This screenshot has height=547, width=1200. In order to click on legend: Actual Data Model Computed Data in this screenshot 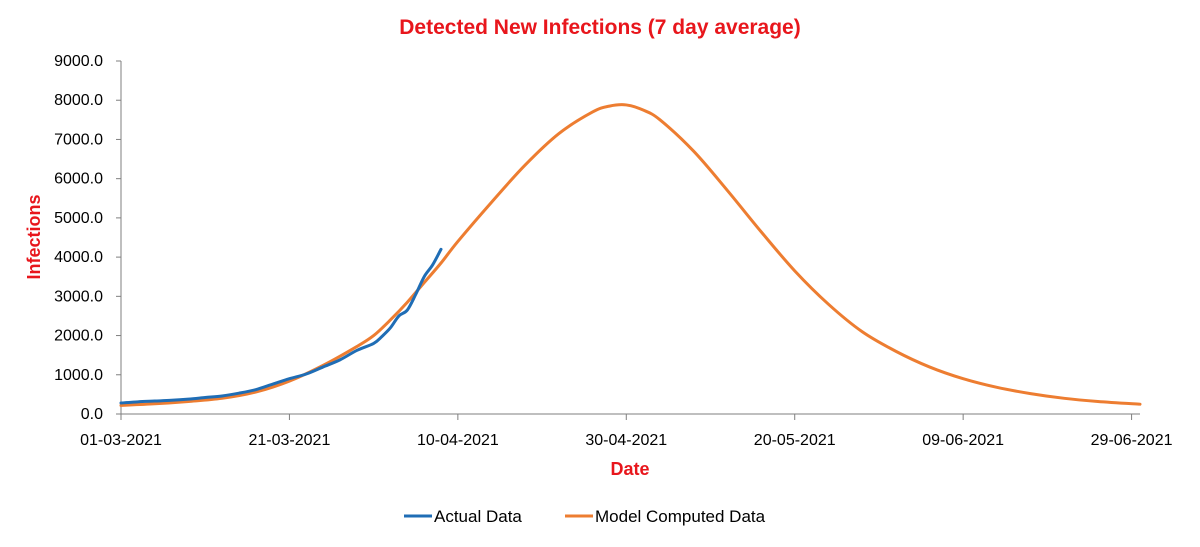, I will do `click(585, 516)`.